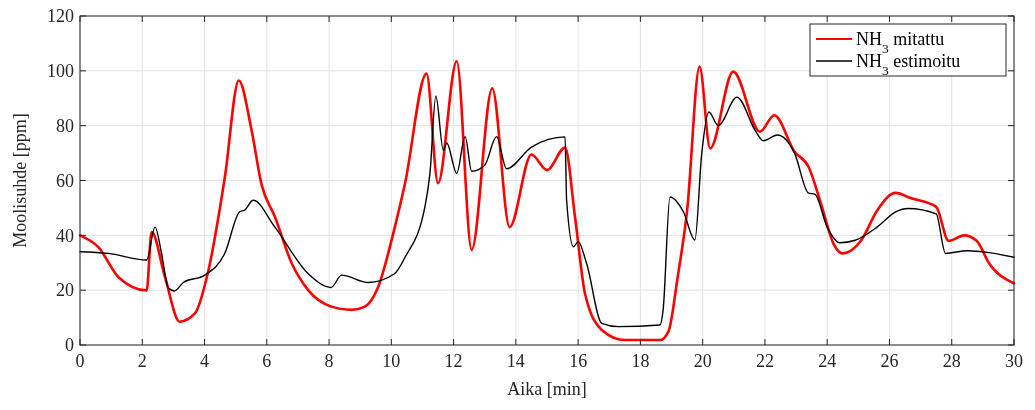 Image resolution: width=1035 pixels, height=410 pixels. I want to click on x-tick-label: 4, so click(205, 361).